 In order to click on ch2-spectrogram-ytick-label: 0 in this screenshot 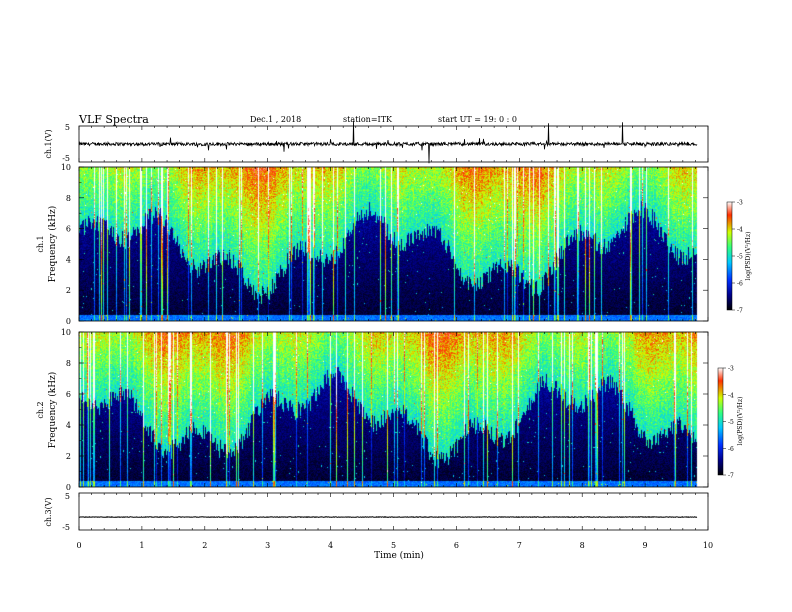, I will do `click(68, 487)`.